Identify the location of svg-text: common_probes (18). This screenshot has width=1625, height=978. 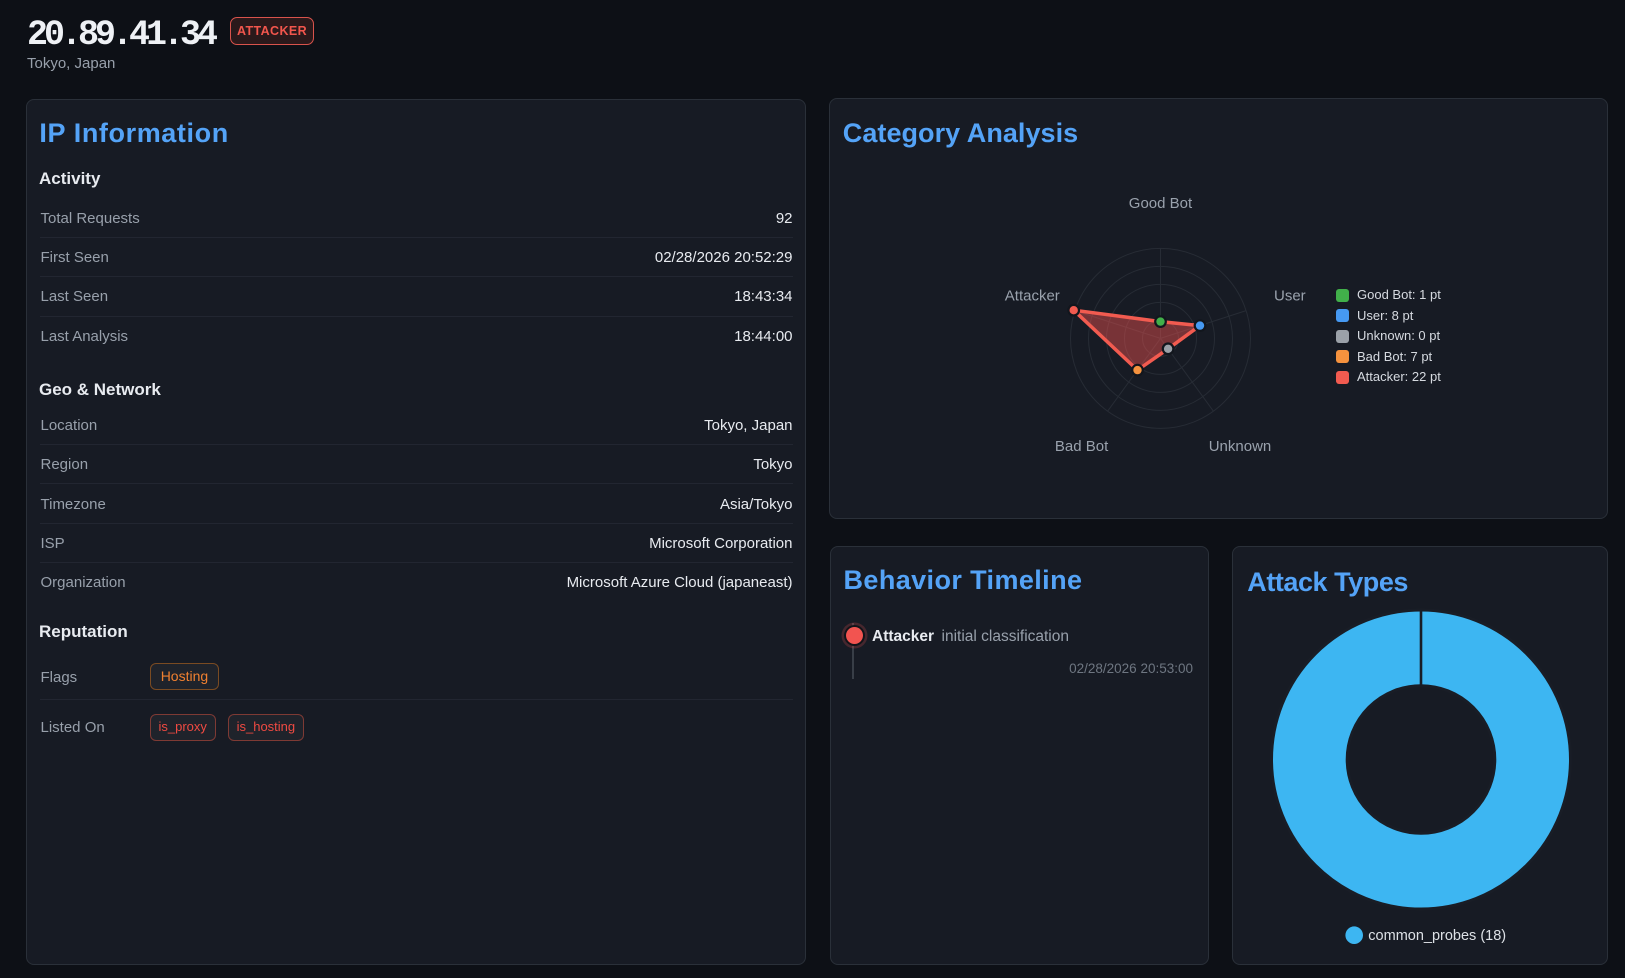
(1437, 936).